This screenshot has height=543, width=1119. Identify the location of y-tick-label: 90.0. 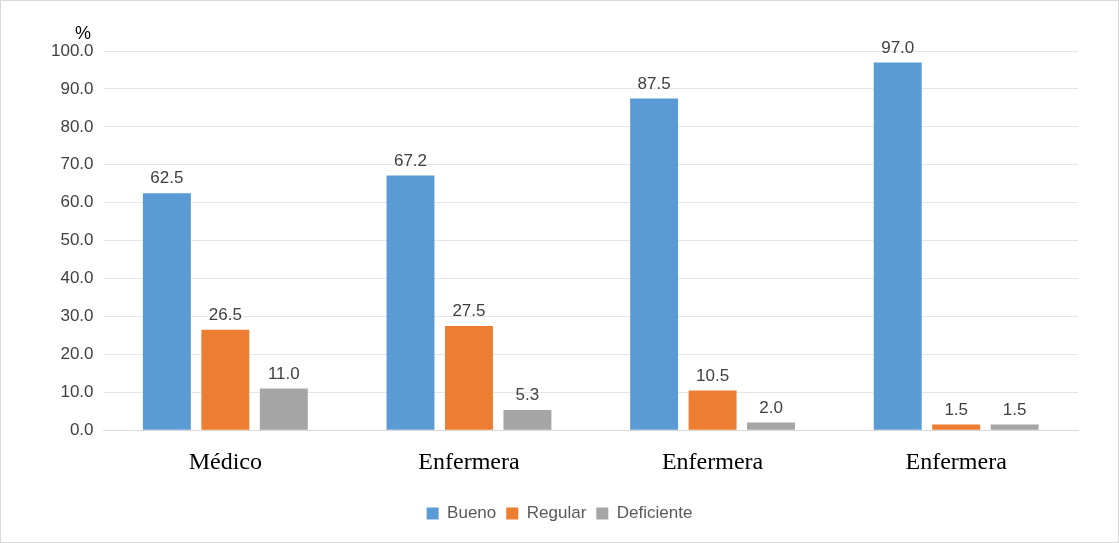
(77, 88).